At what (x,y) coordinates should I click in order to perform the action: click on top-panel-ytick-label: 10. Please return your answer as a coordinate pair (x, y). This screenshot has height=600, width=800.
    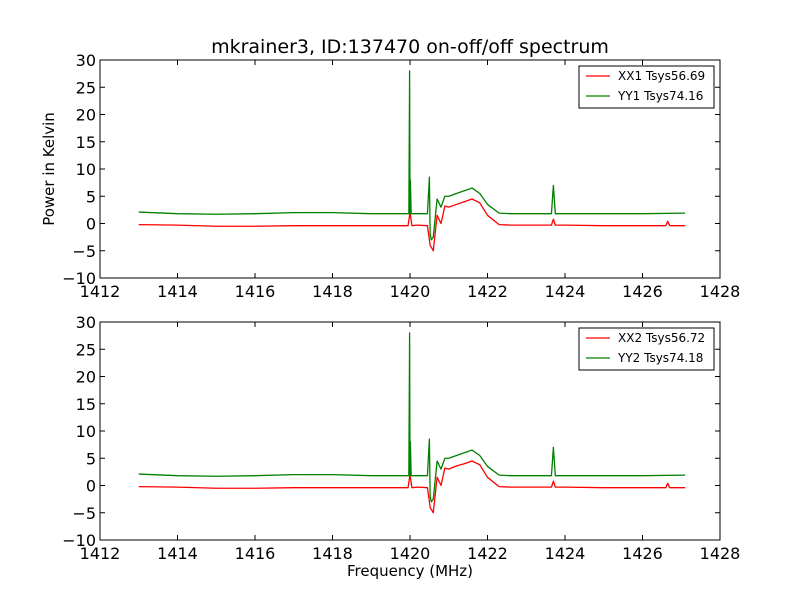
    Looking at the image, I should click on (86, 169).